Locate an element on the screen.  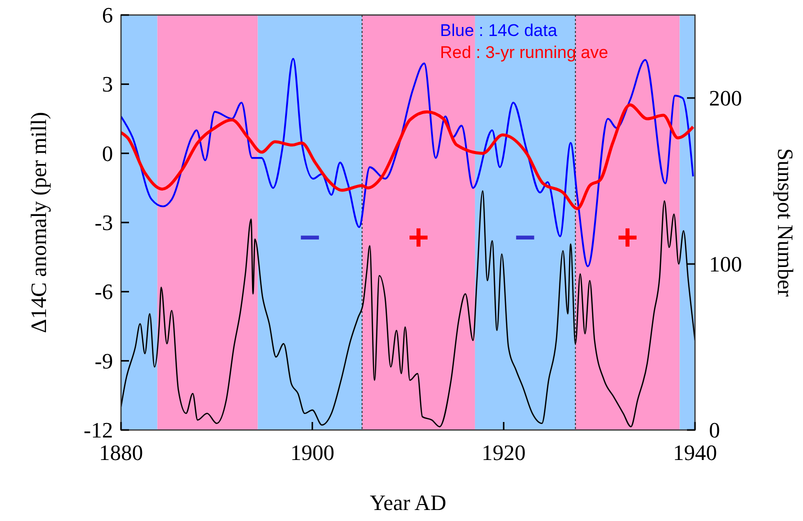
y-tick-label: -12 is located at coordinates (98, 430).